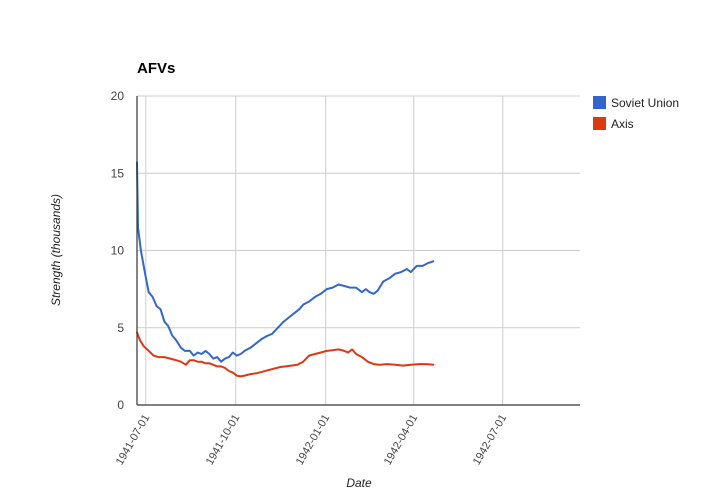 The height and width of the screenshot is (501, 717). I want to click on y-axis-ticks: 0 5 10 15 20, so click(118, 250).